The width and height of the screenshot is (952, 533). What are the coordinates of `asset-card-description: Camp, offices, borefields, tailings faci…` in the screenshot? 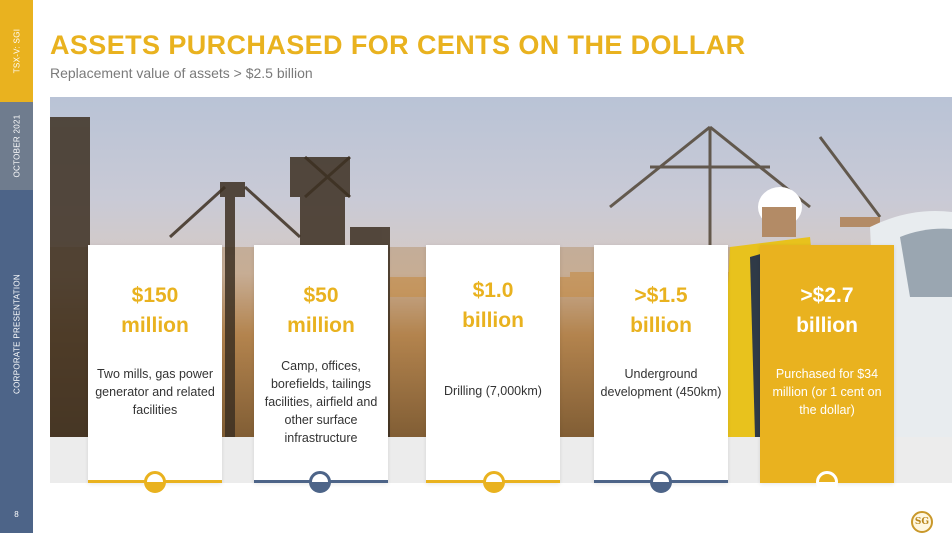 It's located at (321, 402).